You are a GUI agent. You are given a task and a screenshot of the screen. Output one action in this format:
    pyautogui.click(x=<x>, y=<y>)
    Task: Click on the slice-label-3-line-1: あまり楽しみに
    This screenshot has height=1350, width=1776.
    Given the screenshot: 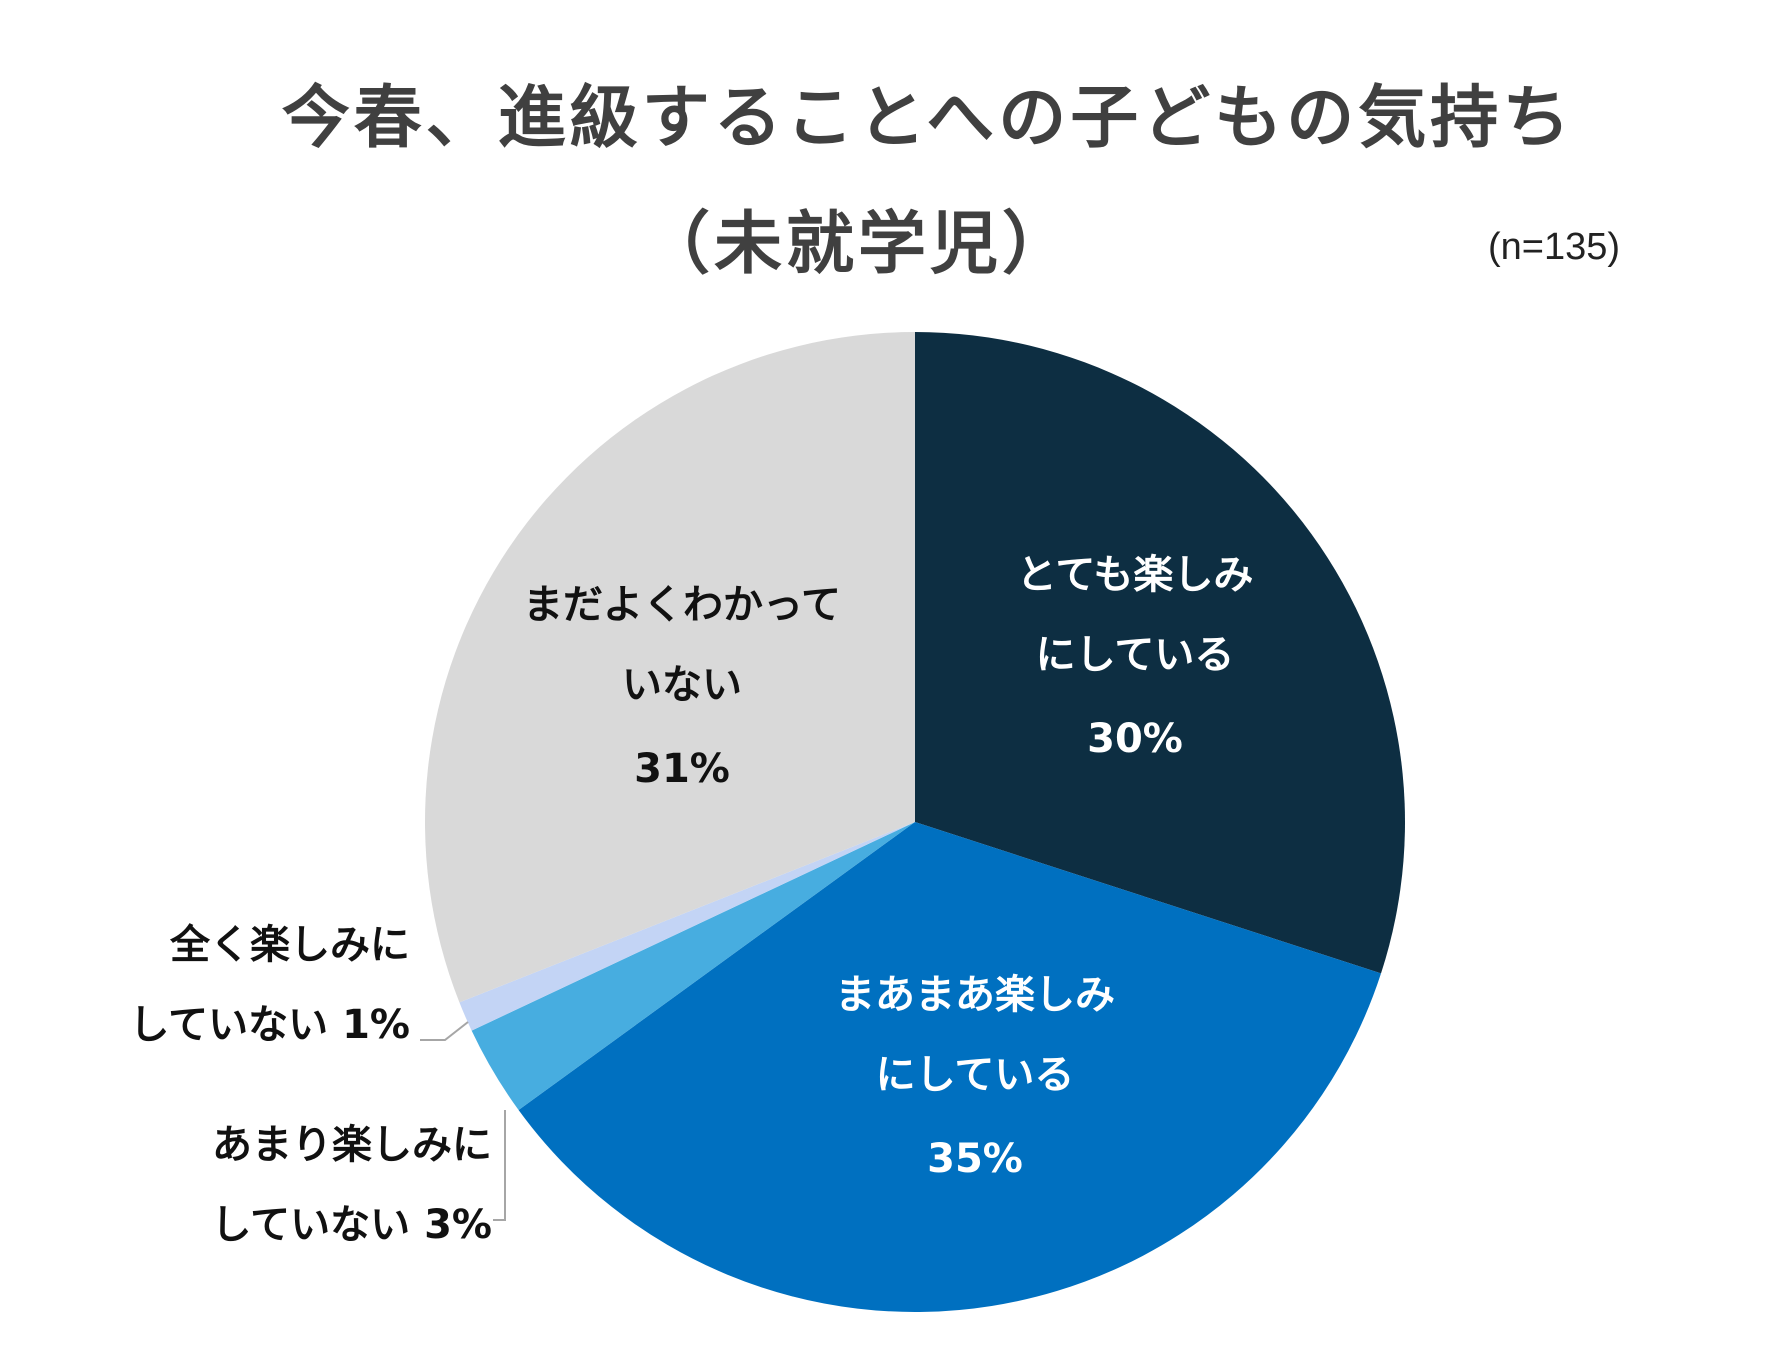 What is the action you would take?
    pyautogui.click(x=352, y=1145)
    